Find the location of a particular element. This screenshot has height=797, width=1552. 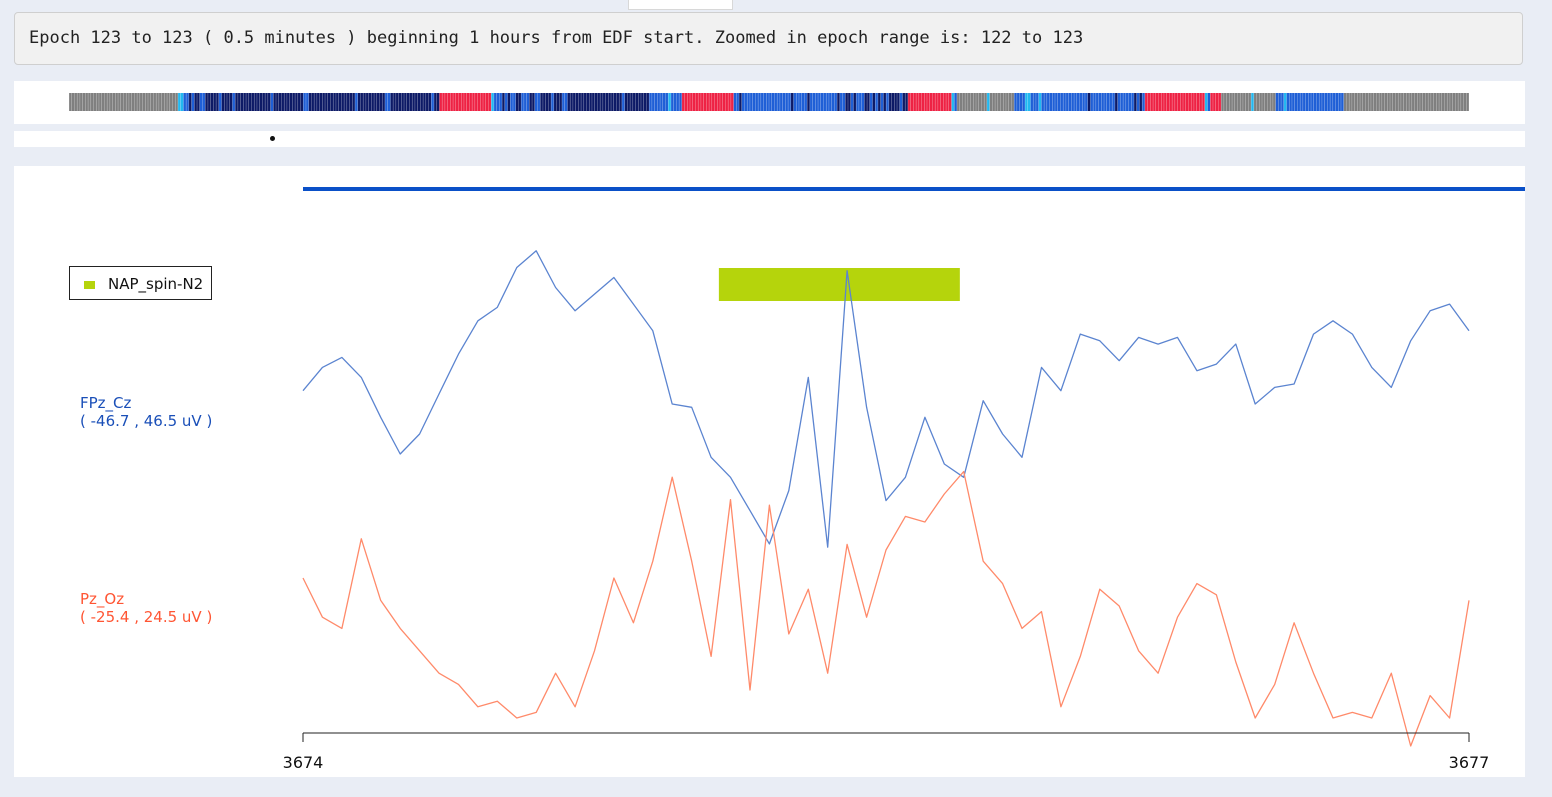

time-axis-end-label: 3677 is located at coordinates (1469, 762).